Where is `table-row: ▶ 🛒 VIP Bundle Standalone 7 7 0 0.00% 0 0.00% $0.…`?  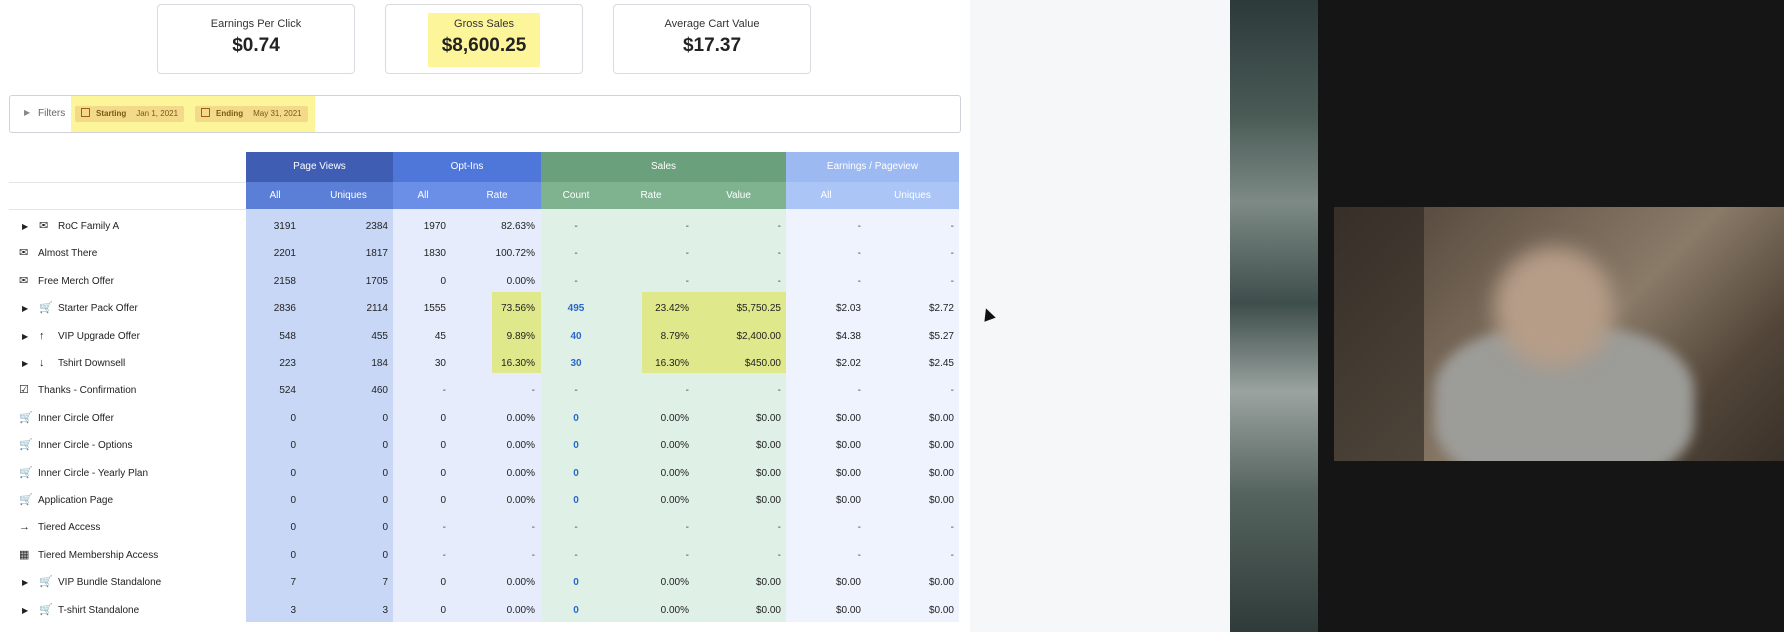
table-row: ▶ 🛒 VIP Bundle Standalone 7 7 0 0.00% 0 0.00% $0.… is located at coordinates (484, 582).